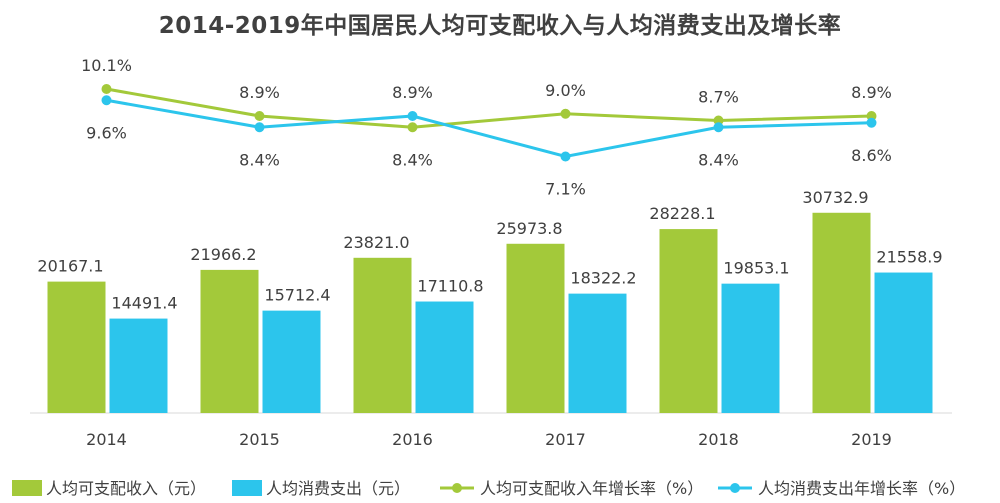  Describe the element at coordinates (597, 353) in the screenshot. I see `bar-spending-2017` at that location.